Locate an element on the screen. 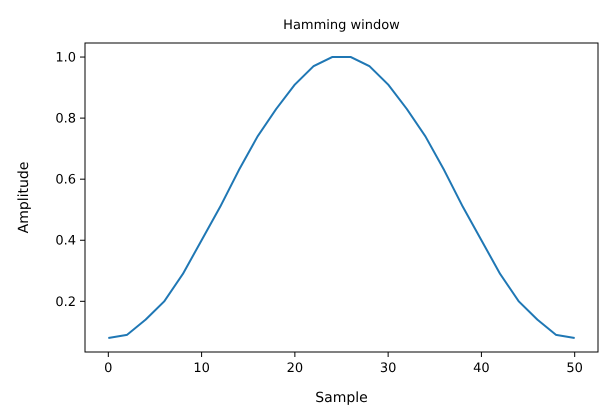  y-tick-label: 0.6 is located at coordinates (65, 180).